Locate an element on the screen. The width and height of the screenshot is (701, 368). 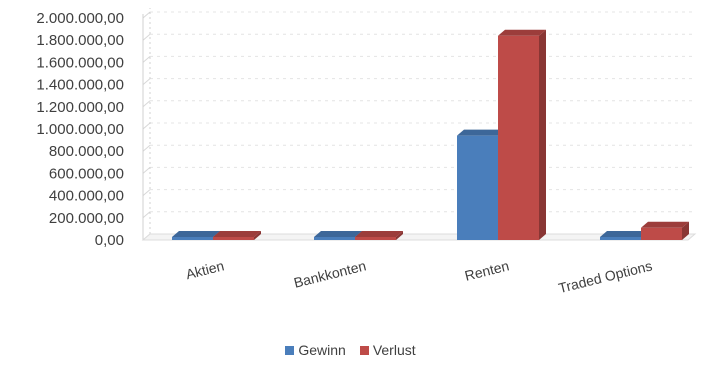
bar-side-verlust-renten is located at coordinates (542, 135).